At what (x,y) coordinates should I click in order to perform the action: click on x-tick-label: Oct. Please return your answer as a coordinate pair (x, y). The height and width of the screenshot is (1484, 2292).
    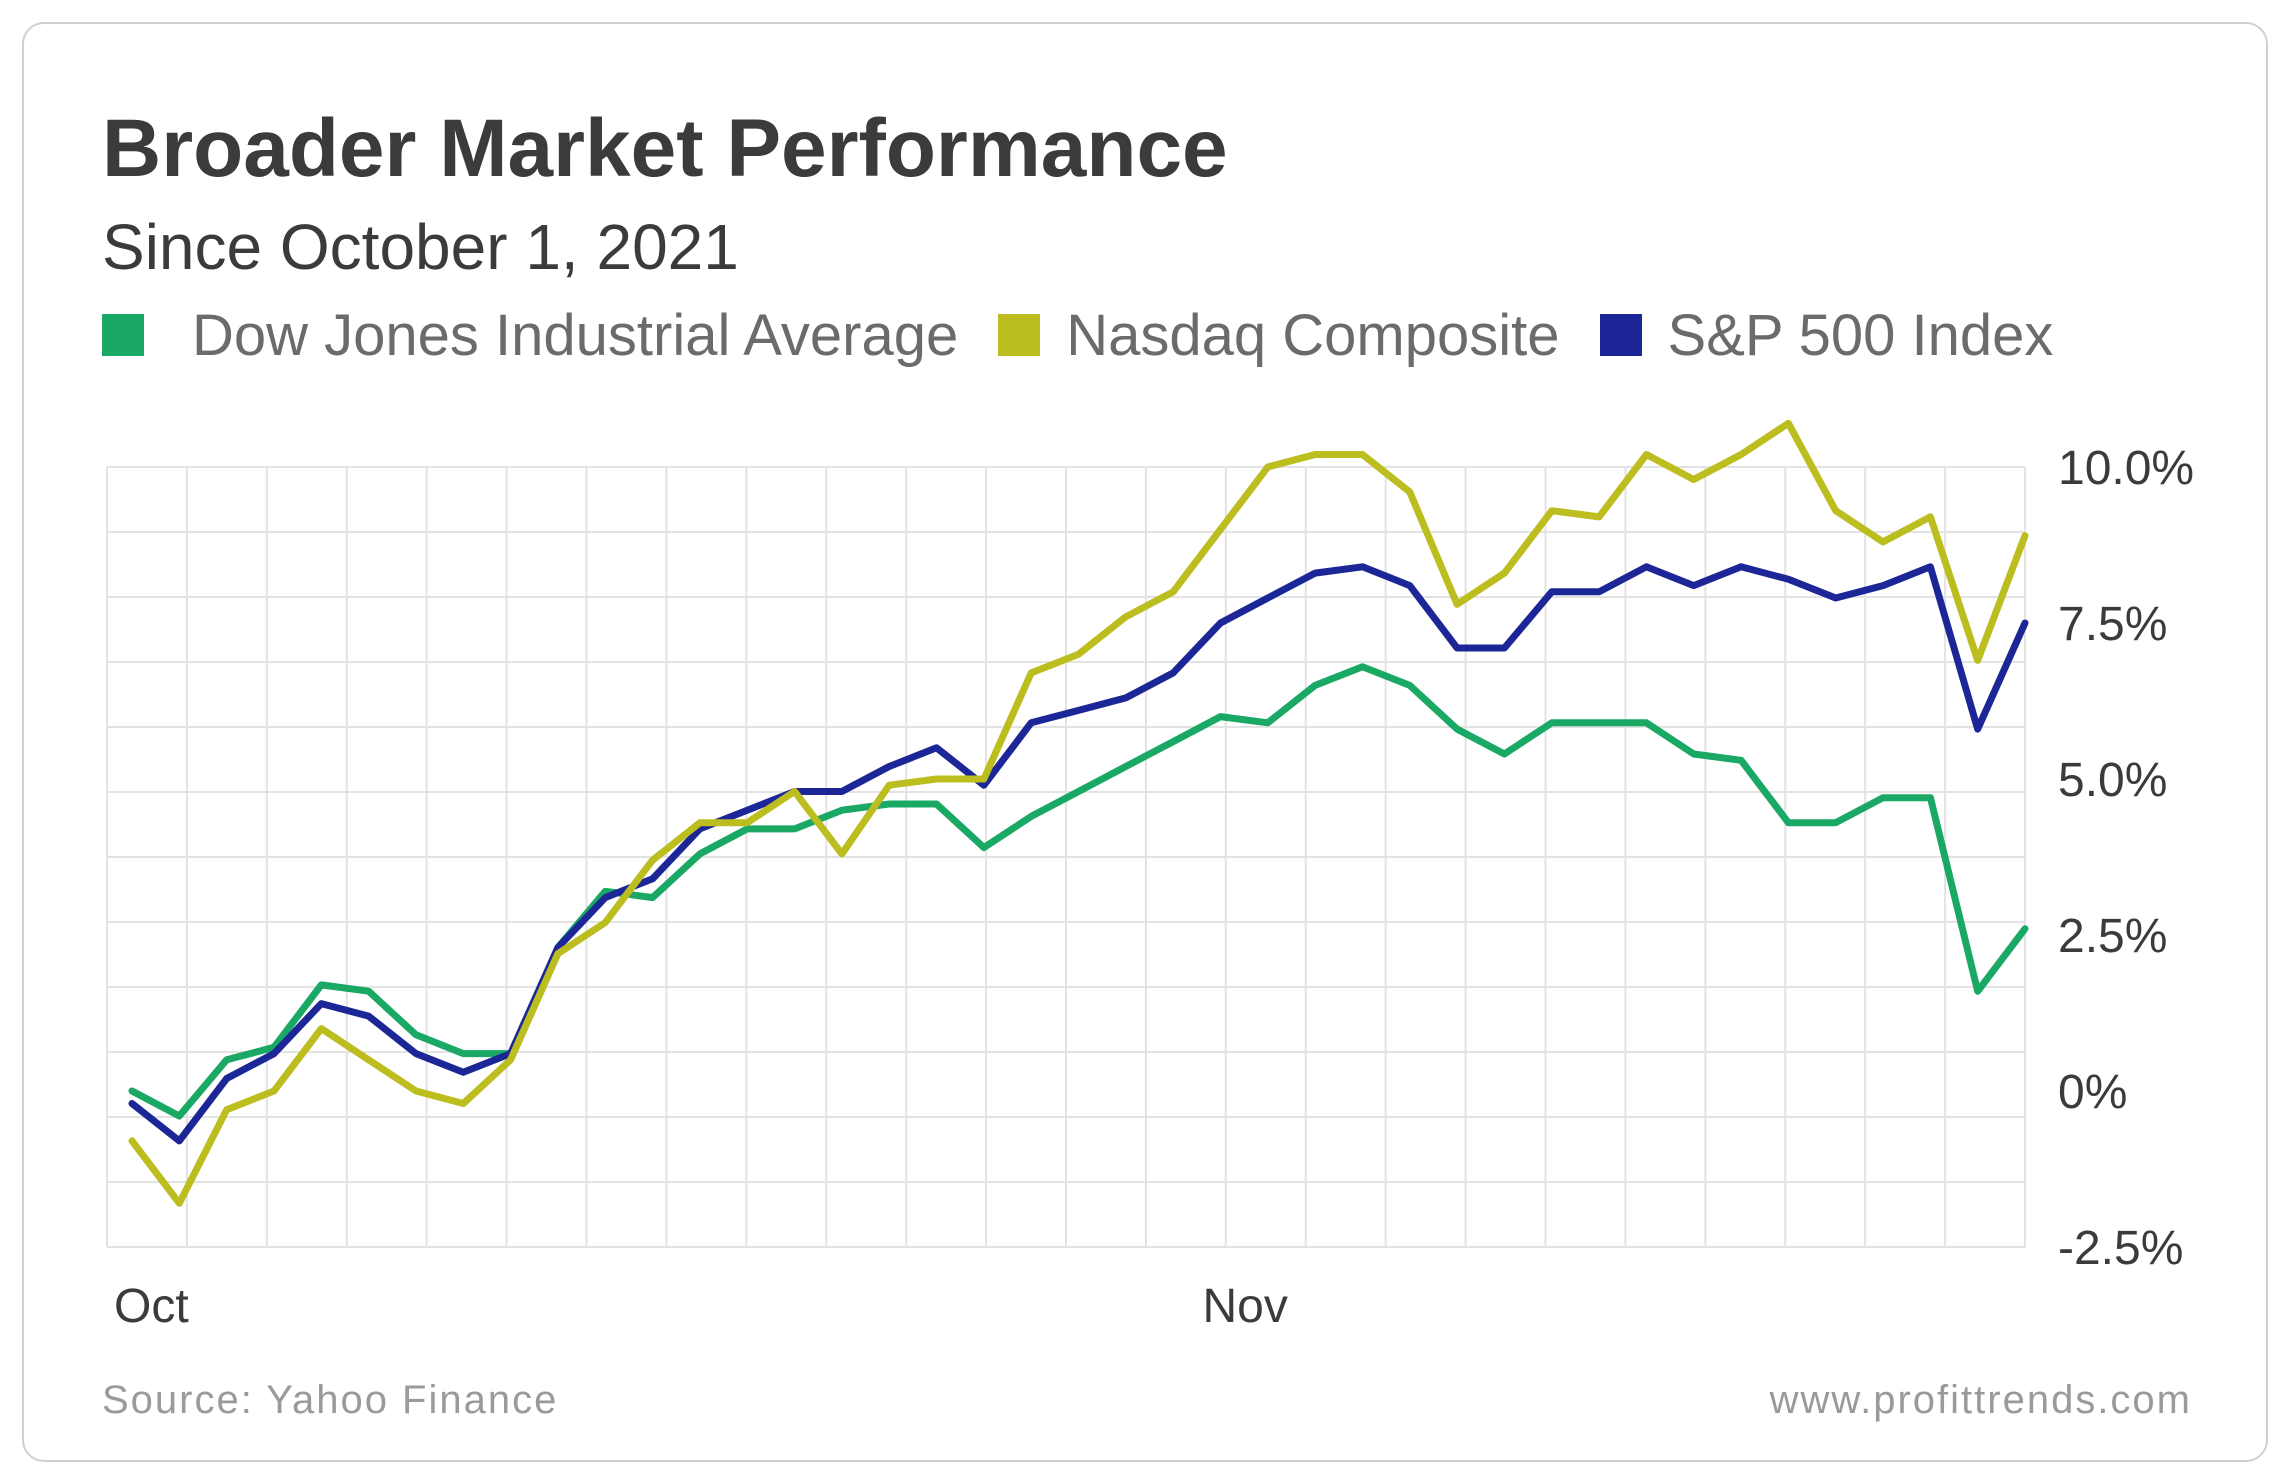
    Looking at the image, I should click on (151, 1306).